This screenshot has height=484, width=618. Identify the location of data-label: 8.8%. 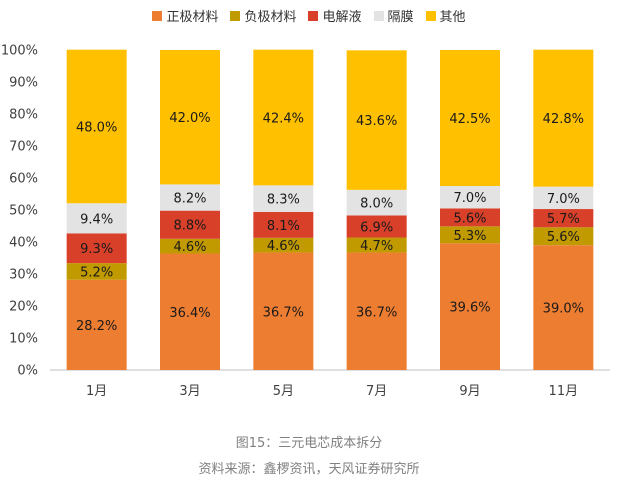
(189, 226).